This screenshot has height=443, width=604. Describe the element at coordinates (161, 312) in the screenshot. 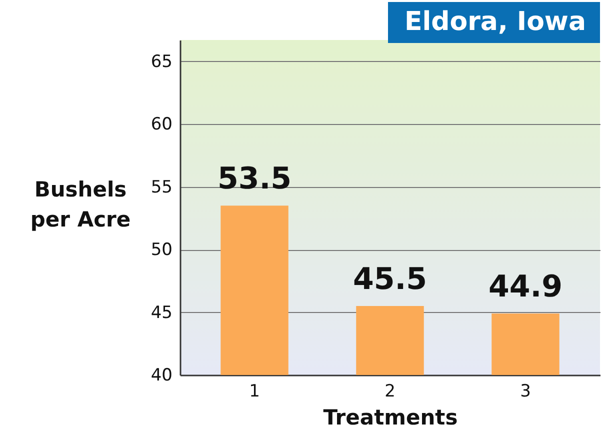

I see `y-tick-label: 45` at that location.